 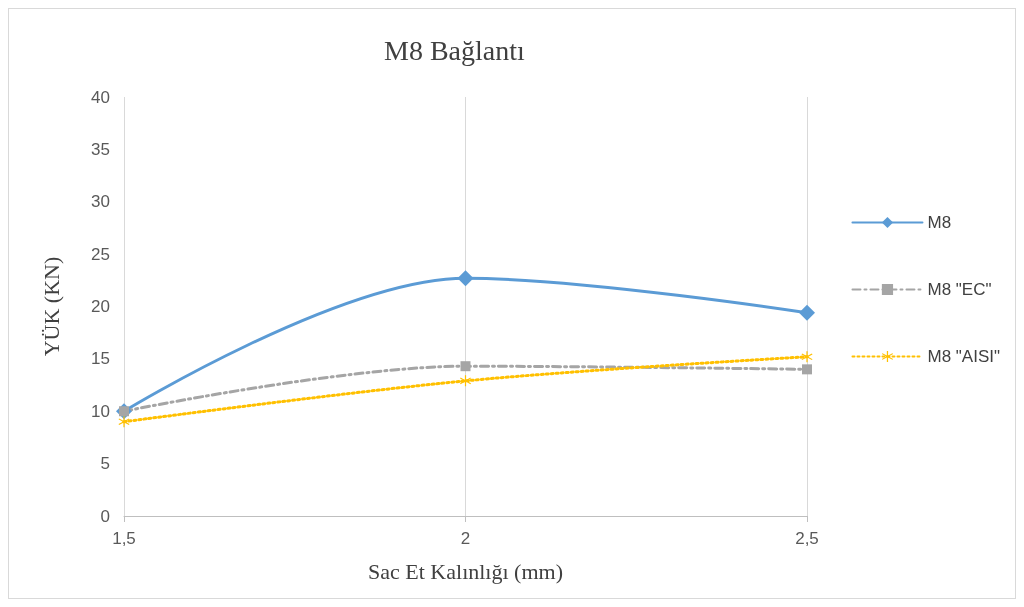 I want to click on y-tick-label: 15, so click(x=100, y=359).